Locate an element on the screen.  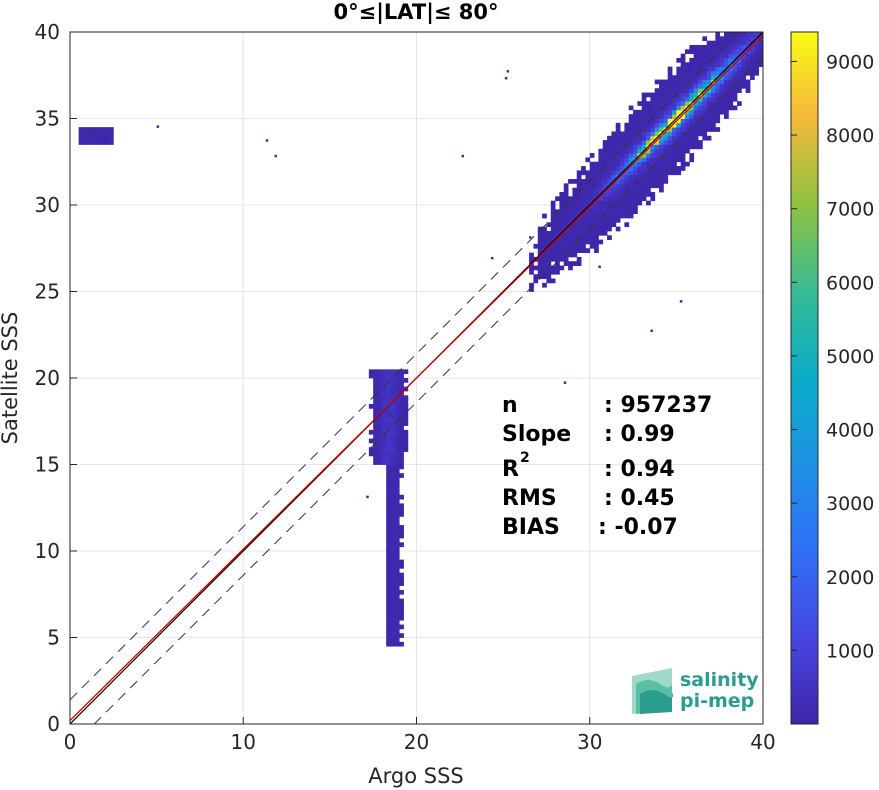
x-axis-label: Argo SSS is located at coordinates (415, 776).